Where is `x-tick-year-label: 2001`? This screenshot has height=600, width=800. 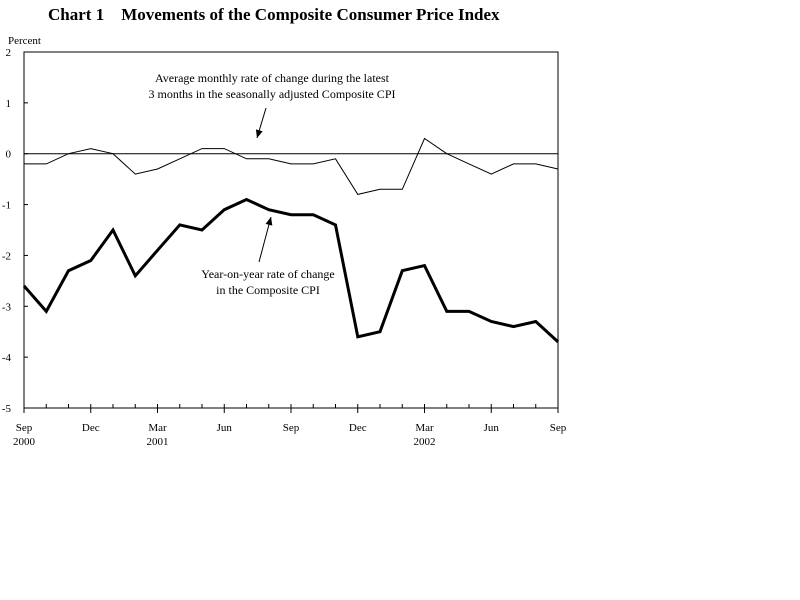 x-tick-year-label: 2001 is located at coordinates (158, 442).